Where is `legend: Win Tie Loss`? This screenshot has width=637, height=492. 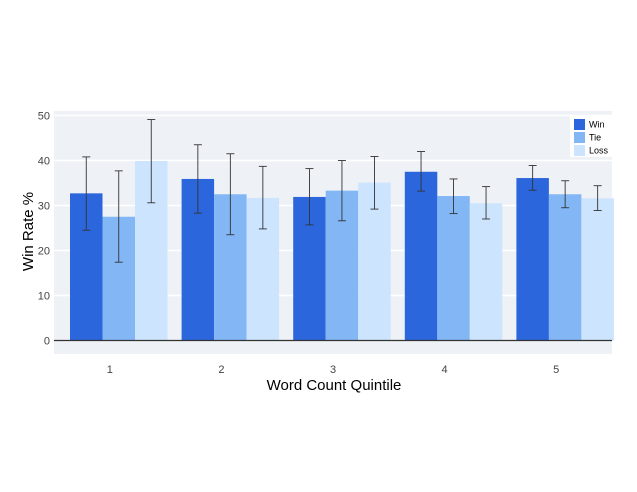
legend: Win Tie Loss is located at coordinates (591, 136).